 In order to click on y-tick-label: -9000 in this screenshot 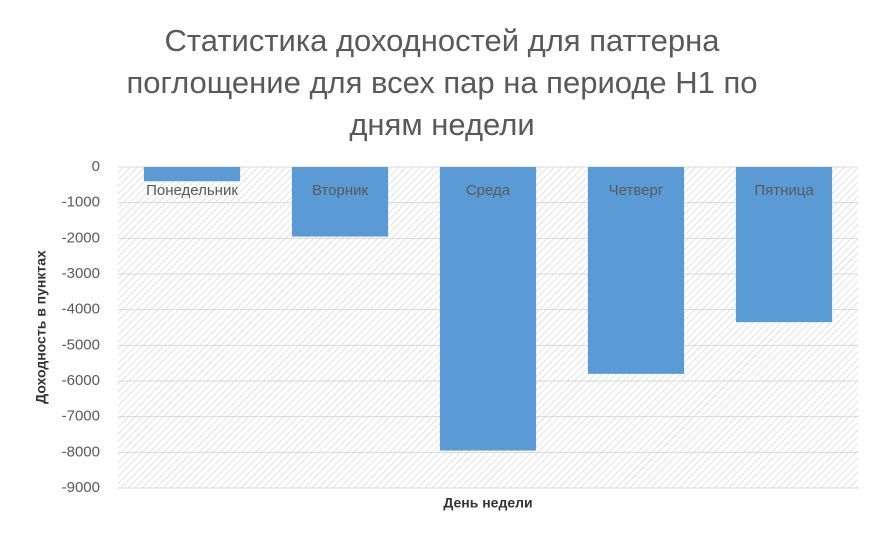, I will do `click(81, 487)`.